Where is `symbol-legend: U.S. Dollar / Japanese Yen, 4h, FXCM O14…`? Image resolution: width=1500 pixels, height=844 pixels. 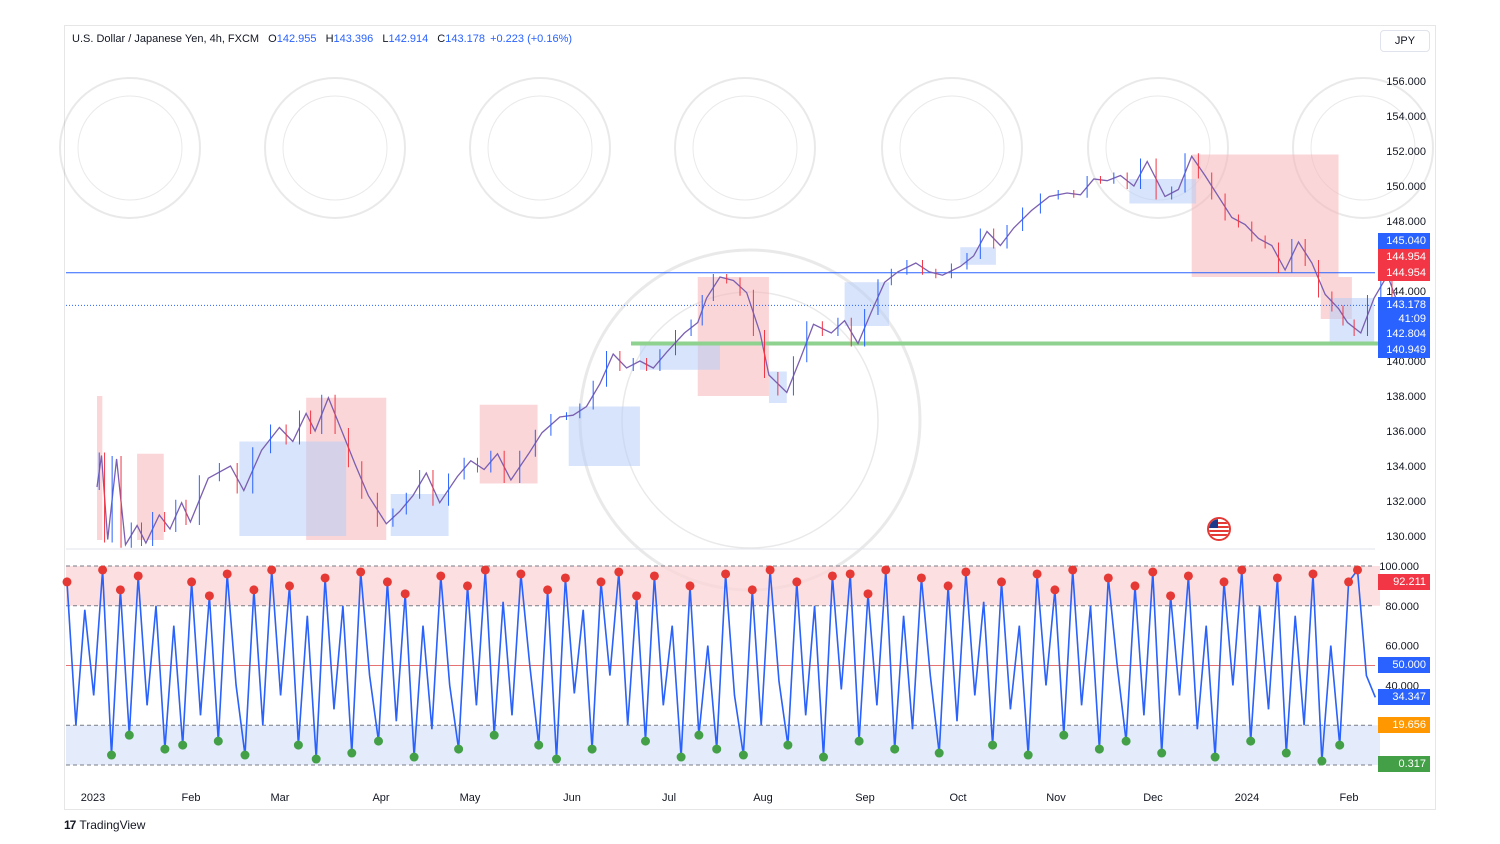 symbol-legend: U.S. Dollar / Japanese Yen, 4h, FXCM O14… is located at coordinates (322, 39).